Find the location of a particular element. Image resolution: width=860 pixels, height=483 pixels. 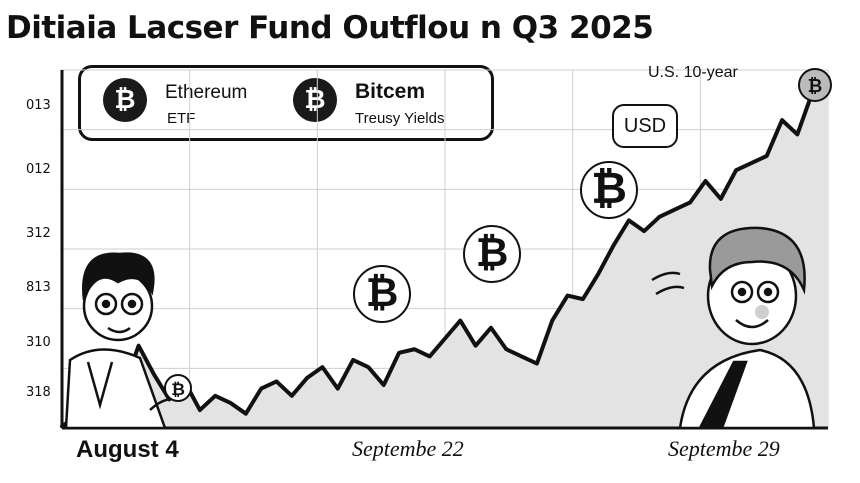

y-tick-label: 318 is located at coordinates (38, 392).